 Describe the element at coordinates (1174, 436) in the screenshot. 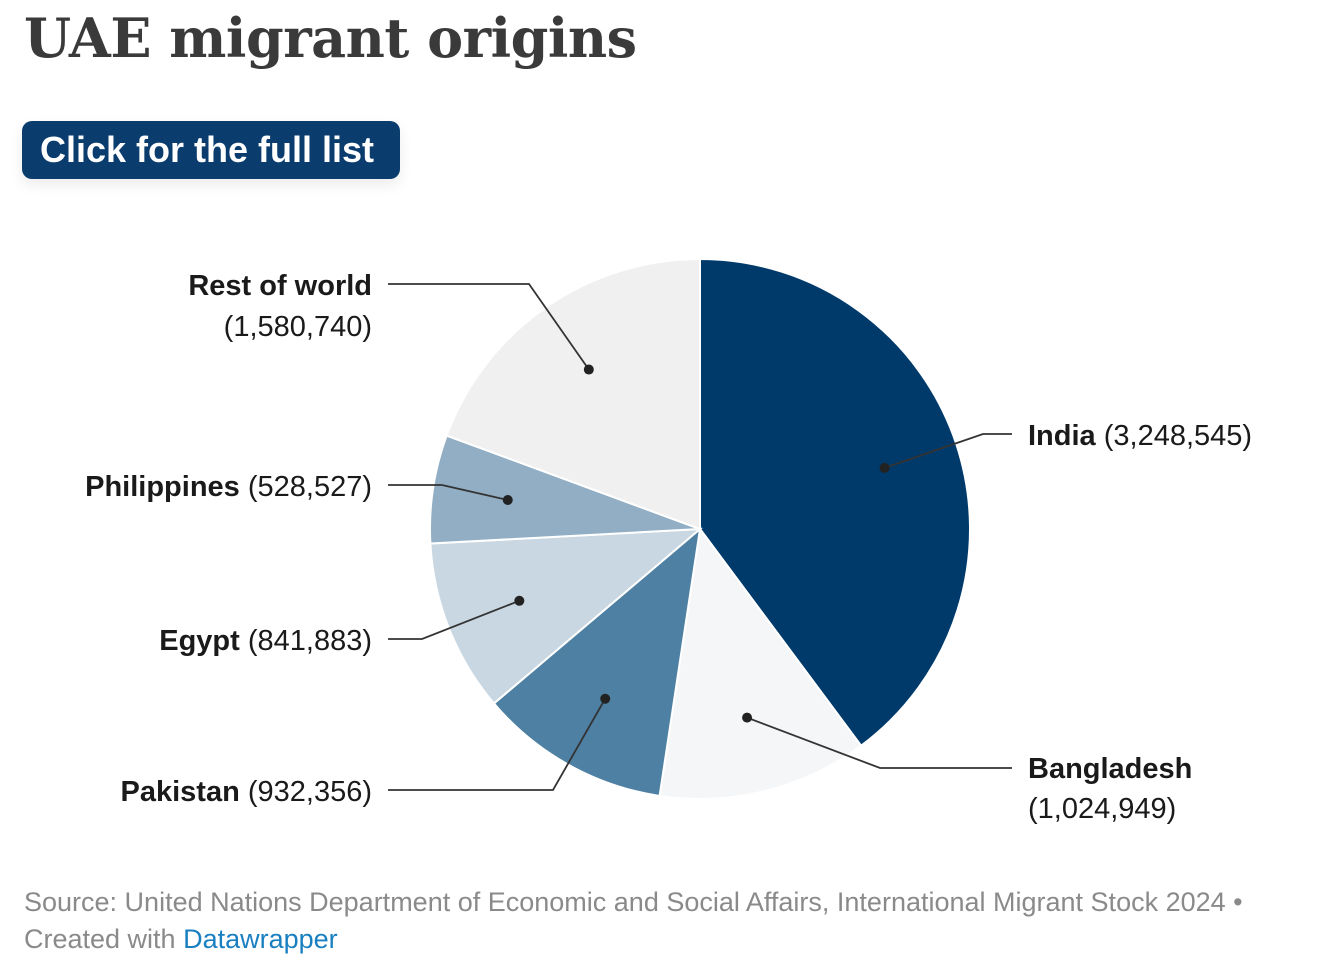

I see `label-value-india: (3,248,545)` at that location.